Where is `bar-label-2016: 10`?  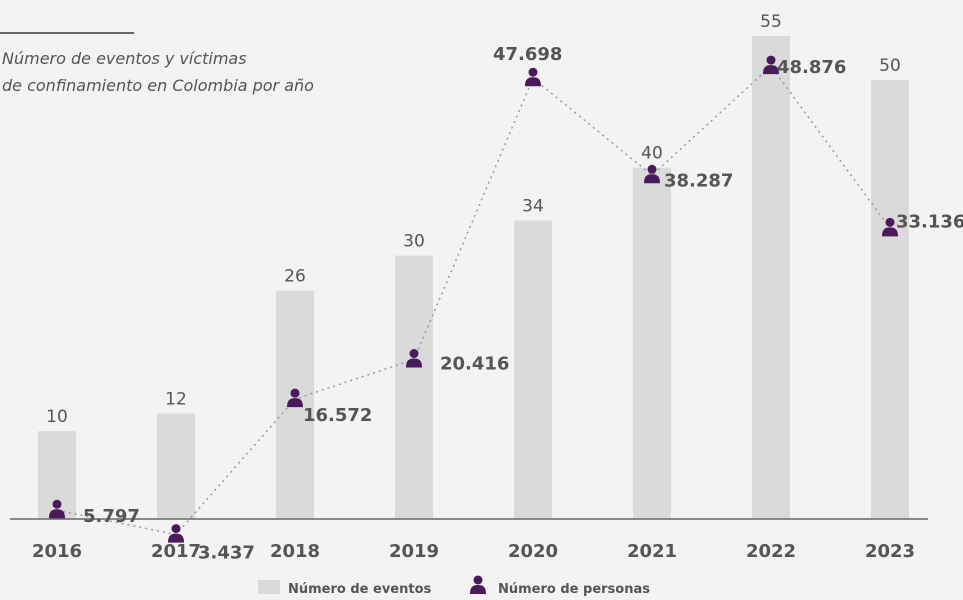
bar-label-2016: 10 is located at coordinates (57, 417).